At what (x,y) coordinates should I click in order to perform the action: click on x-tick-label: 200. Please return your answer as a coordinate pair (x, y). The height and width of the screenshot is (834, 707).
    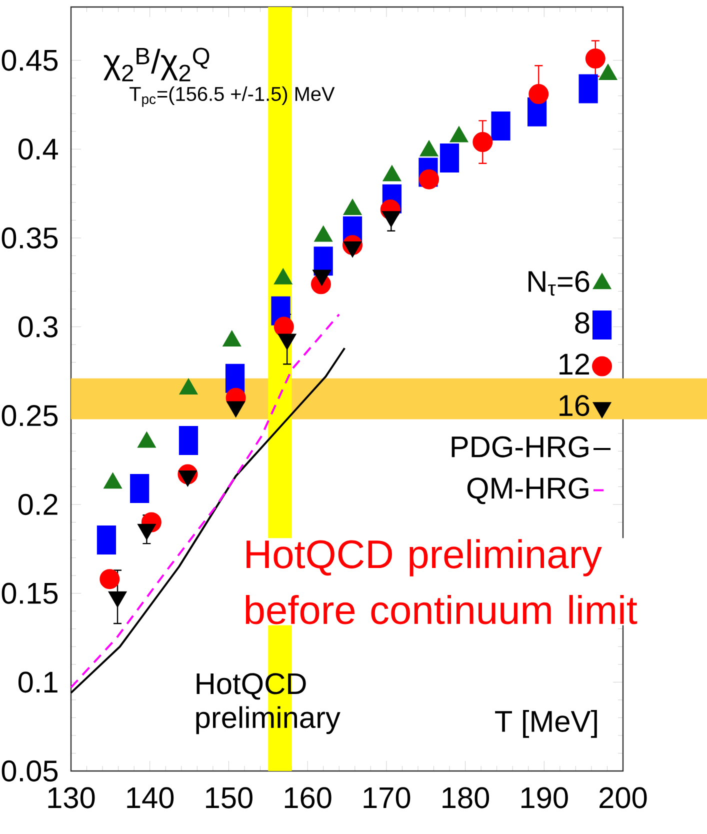
    Looking at the image, I should click on (623, 797).